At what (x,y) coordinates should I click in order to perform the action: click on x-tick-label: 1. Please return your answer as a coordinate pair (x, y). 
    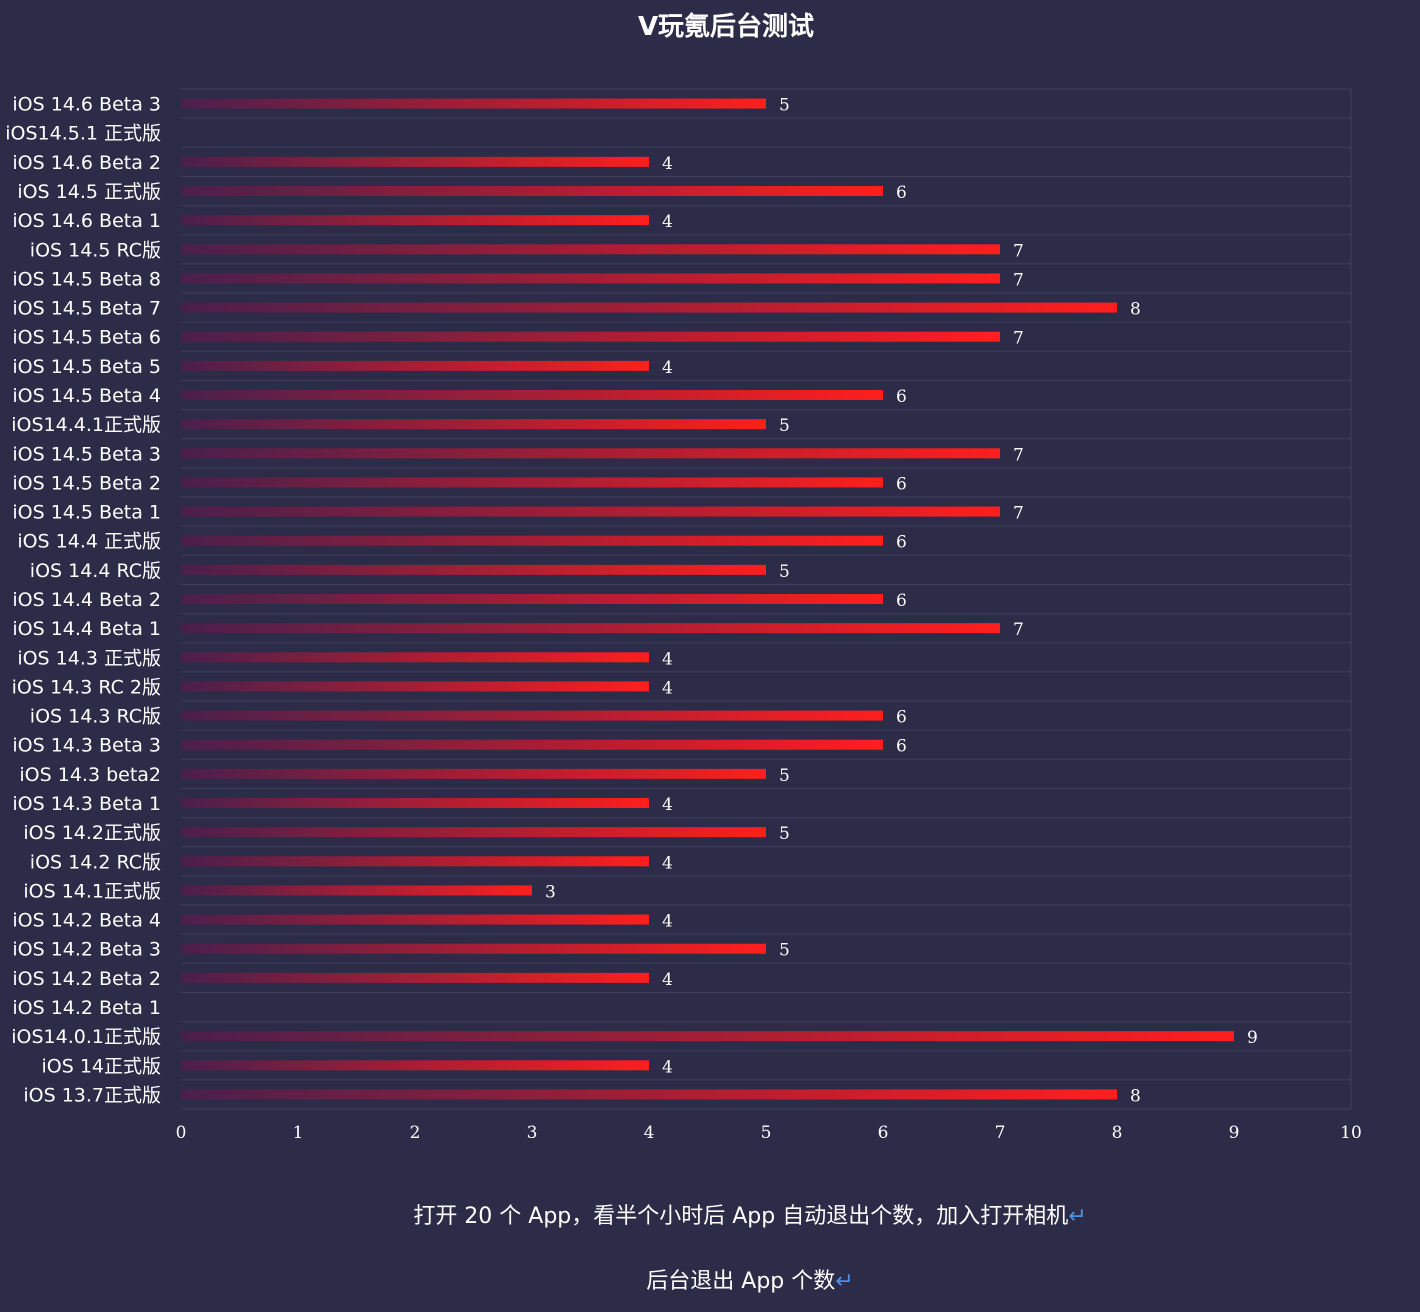
    Looking at the image, I should click on (298, 1133).